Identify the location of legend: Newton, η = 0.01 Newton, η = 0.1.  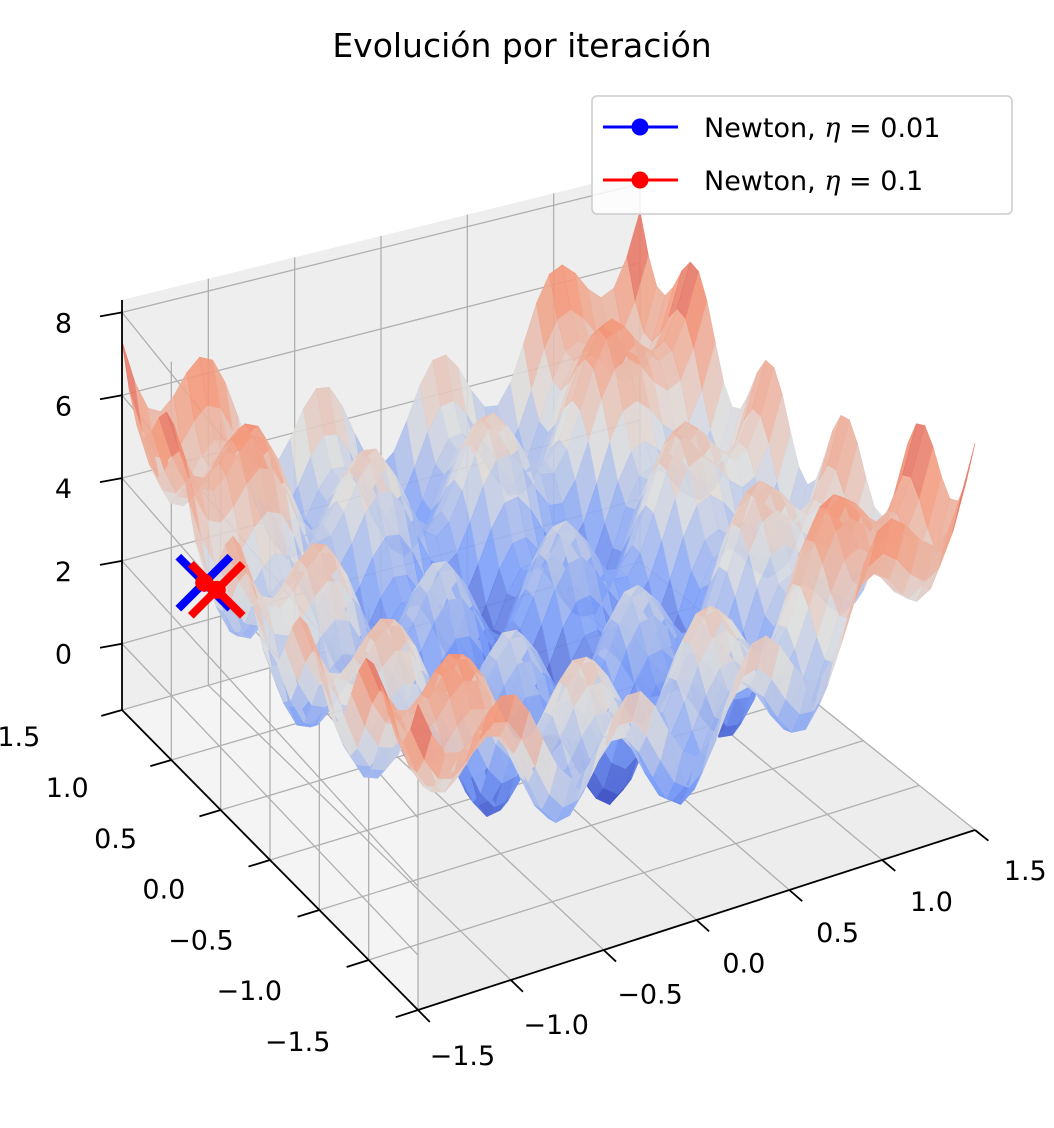
(802, 155).